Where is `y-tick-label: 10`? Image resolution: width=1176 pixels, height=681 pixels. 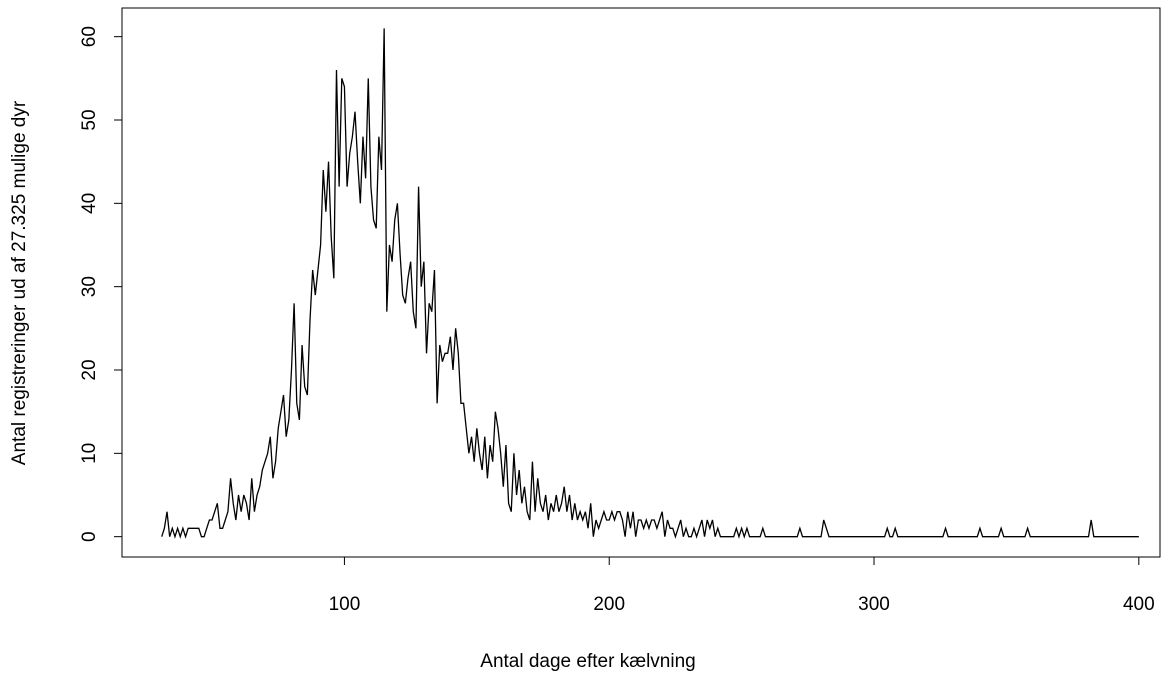
y-tick-label: 10 is located at coordinates (89, 453).